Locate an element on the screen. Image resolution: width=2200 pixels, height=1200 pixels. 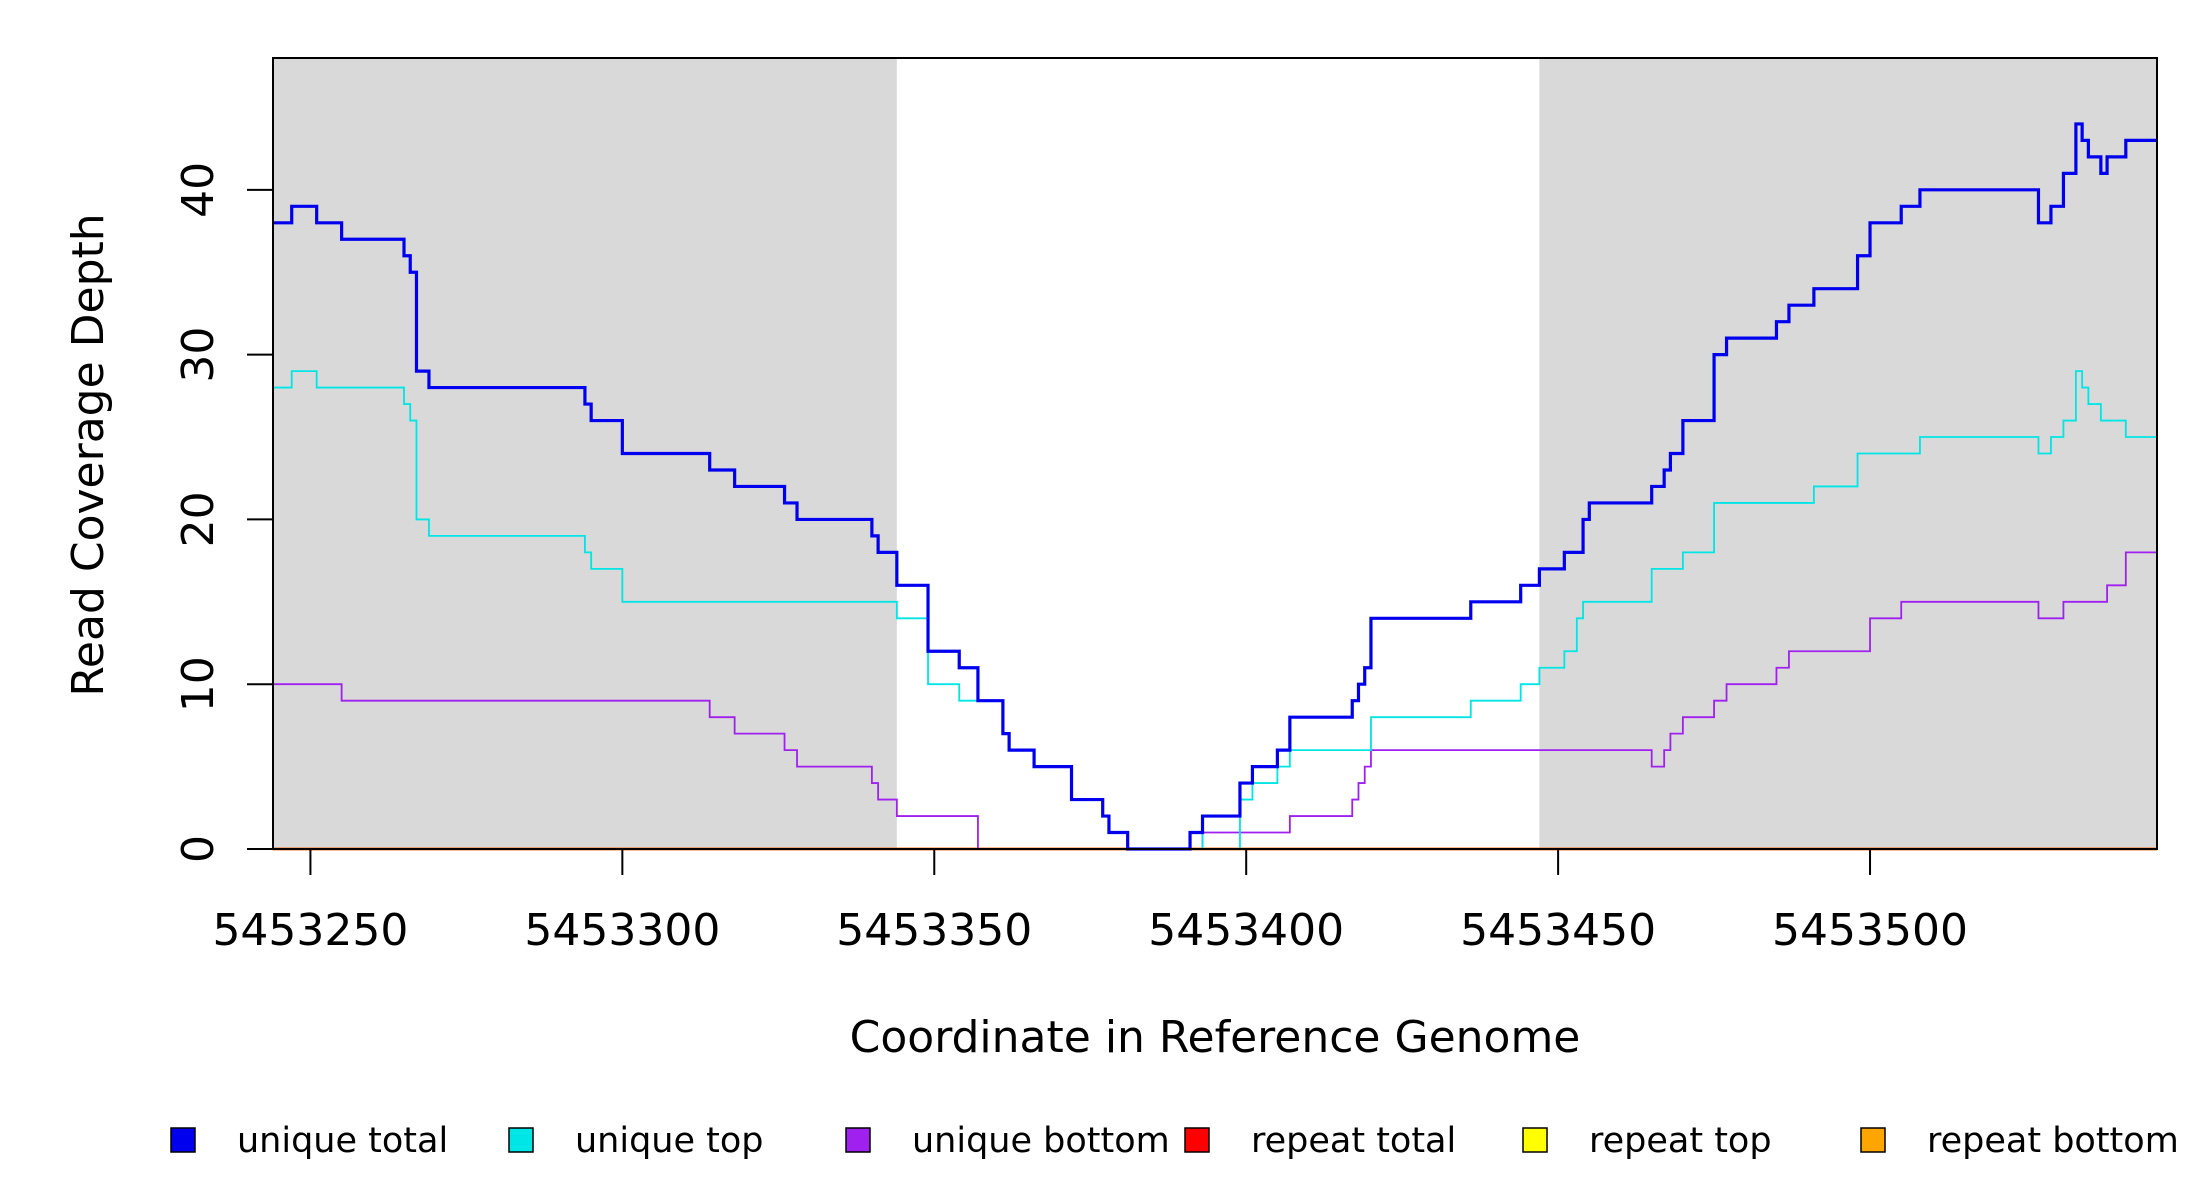
y-tick-label: 30 is located at coordinates (198, 355).